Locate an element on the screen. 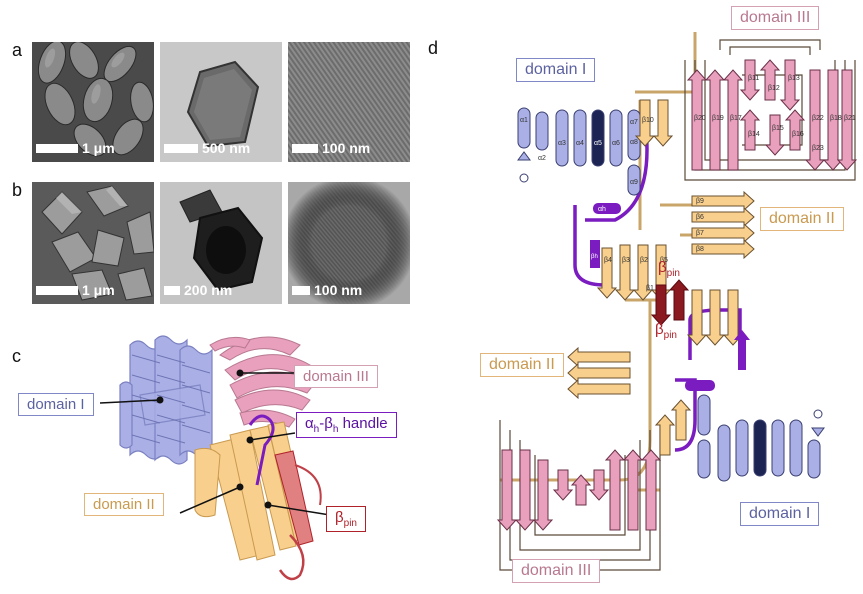 The image size is (863, 594). beta-pin-label-top: βpin is located at coordinates (669, 269).